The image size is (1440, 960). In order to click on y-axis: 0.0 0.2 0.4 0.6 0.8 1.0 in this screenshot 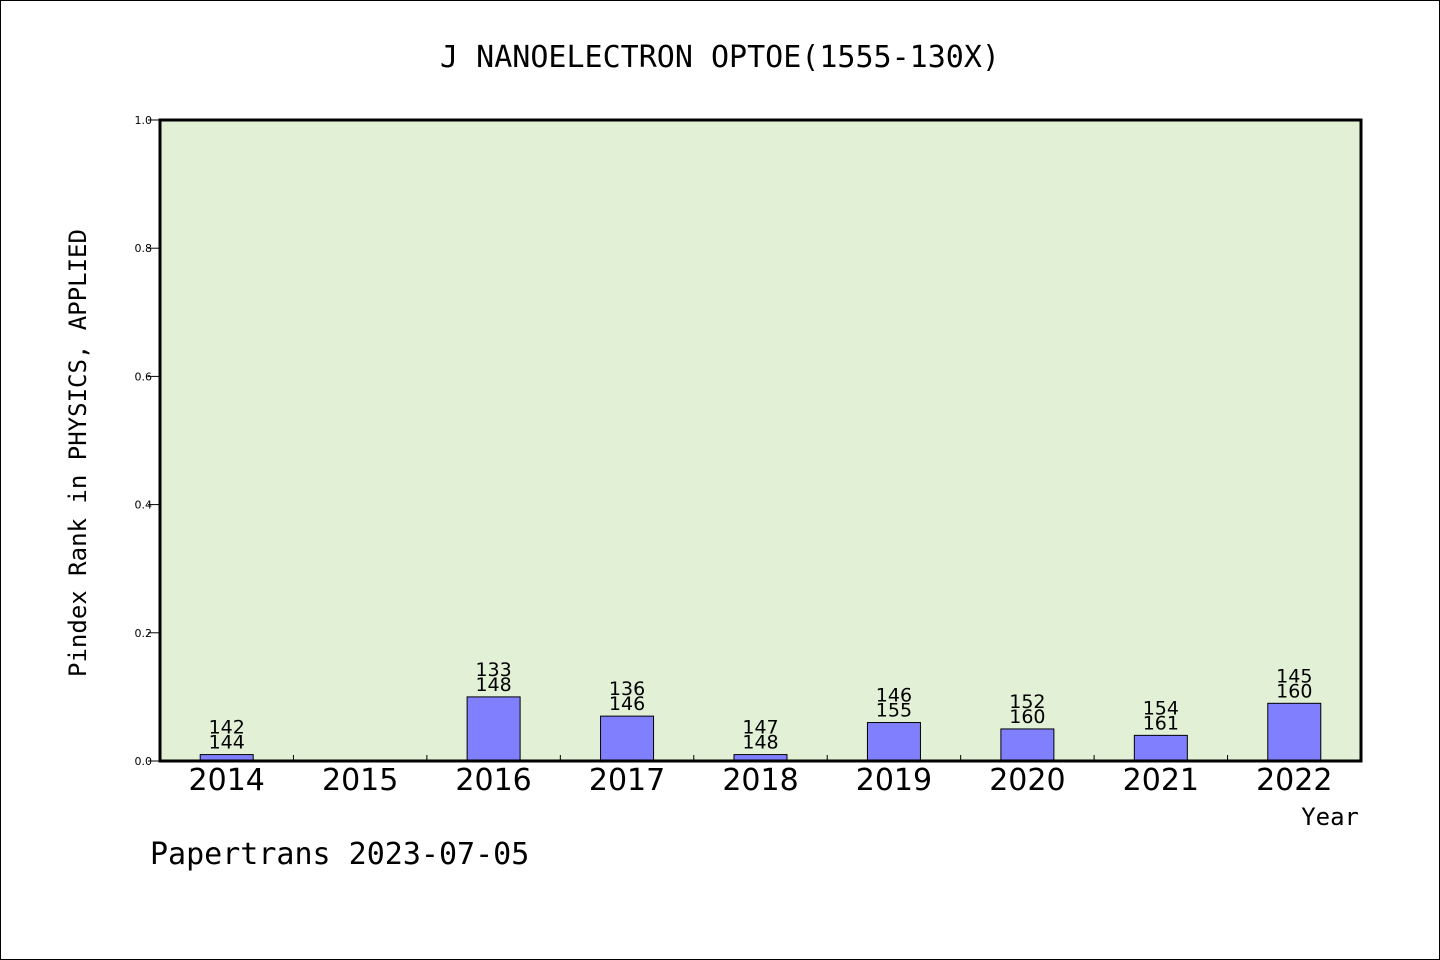, I will do `click(147, 441)`.